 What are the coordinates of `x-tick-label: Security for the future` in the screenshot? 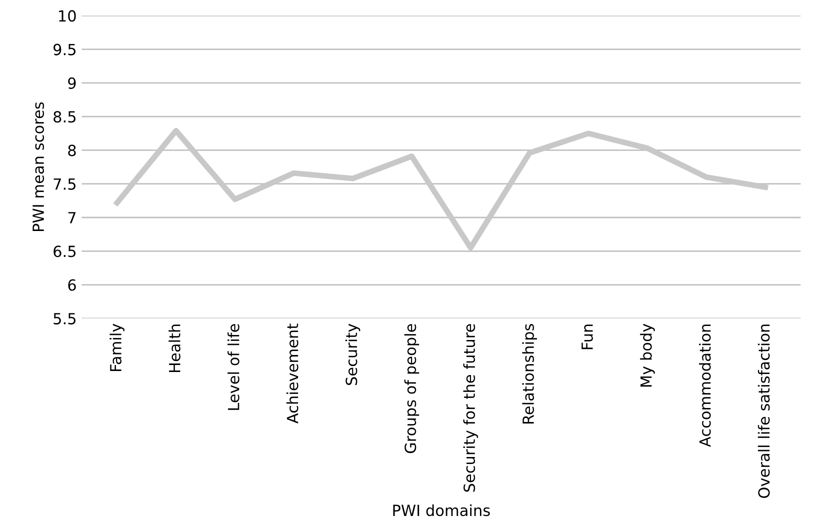 It's located at (470, 408).